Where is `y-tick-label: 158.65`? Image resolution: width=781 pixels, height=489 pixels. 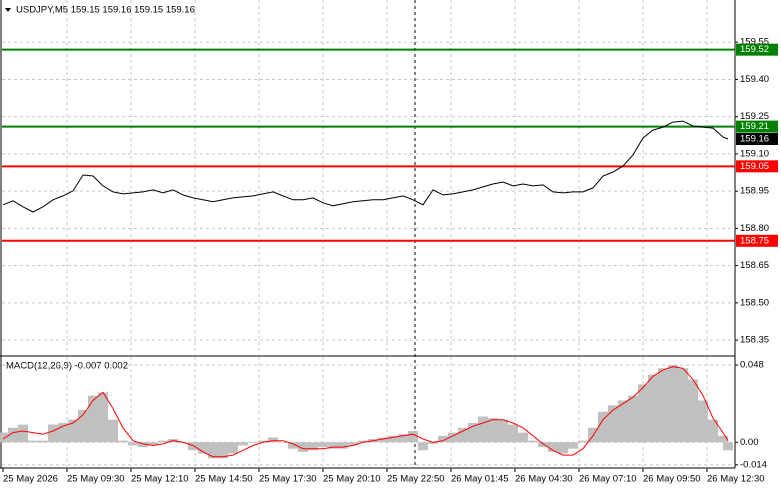 y-tick-label: 158.65 is located at coordinates (754, 265).